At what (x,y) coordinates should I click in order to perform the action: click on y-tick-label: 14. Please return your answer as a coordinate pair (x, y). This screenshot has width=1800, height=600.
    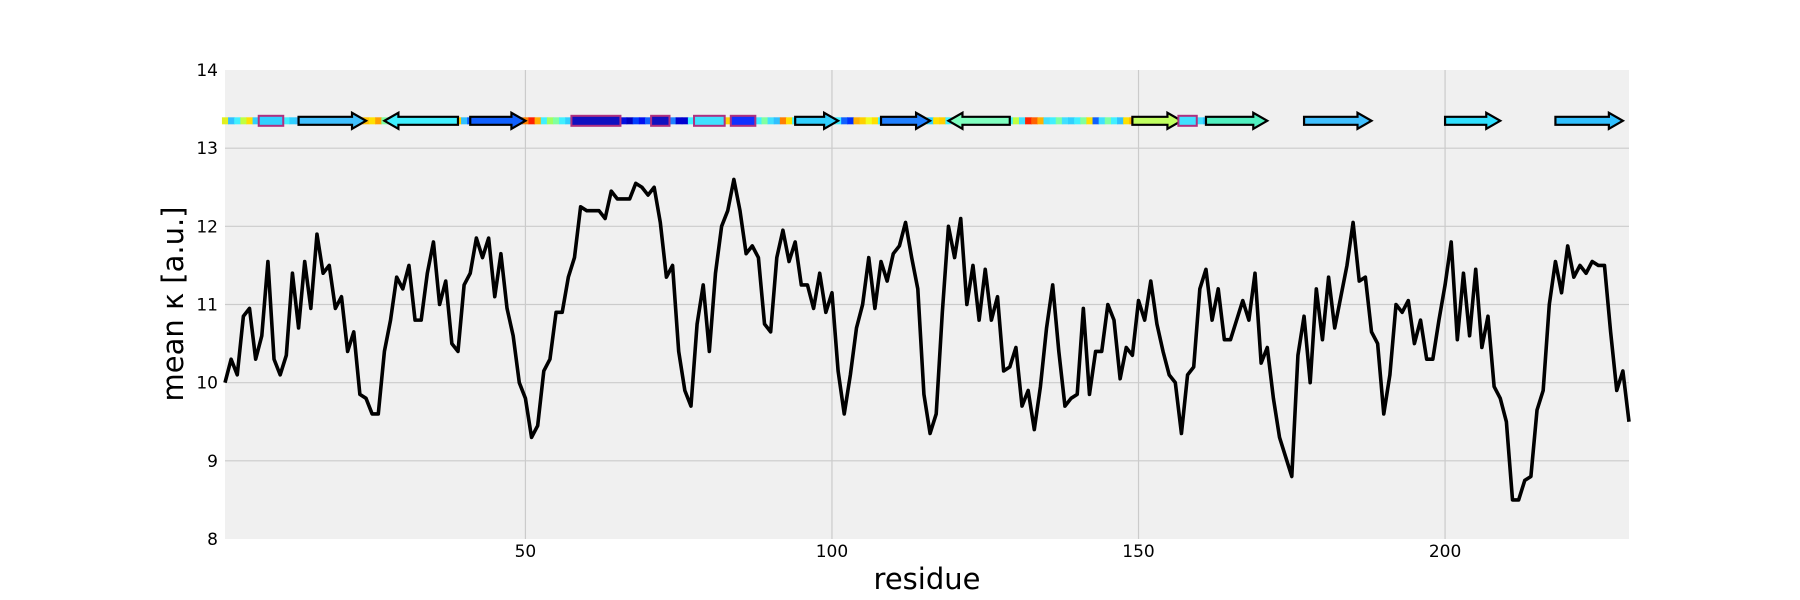
    Looking at the image, I should click on (207, 71).